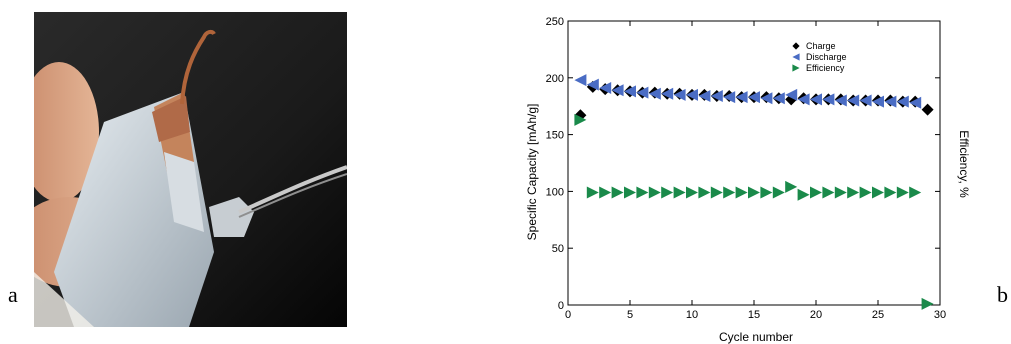 The image size is (1011, 344). Describe the element at coordinates (821, 46) in the screenshot. I see `legend-label-charge: Charge` at that location.